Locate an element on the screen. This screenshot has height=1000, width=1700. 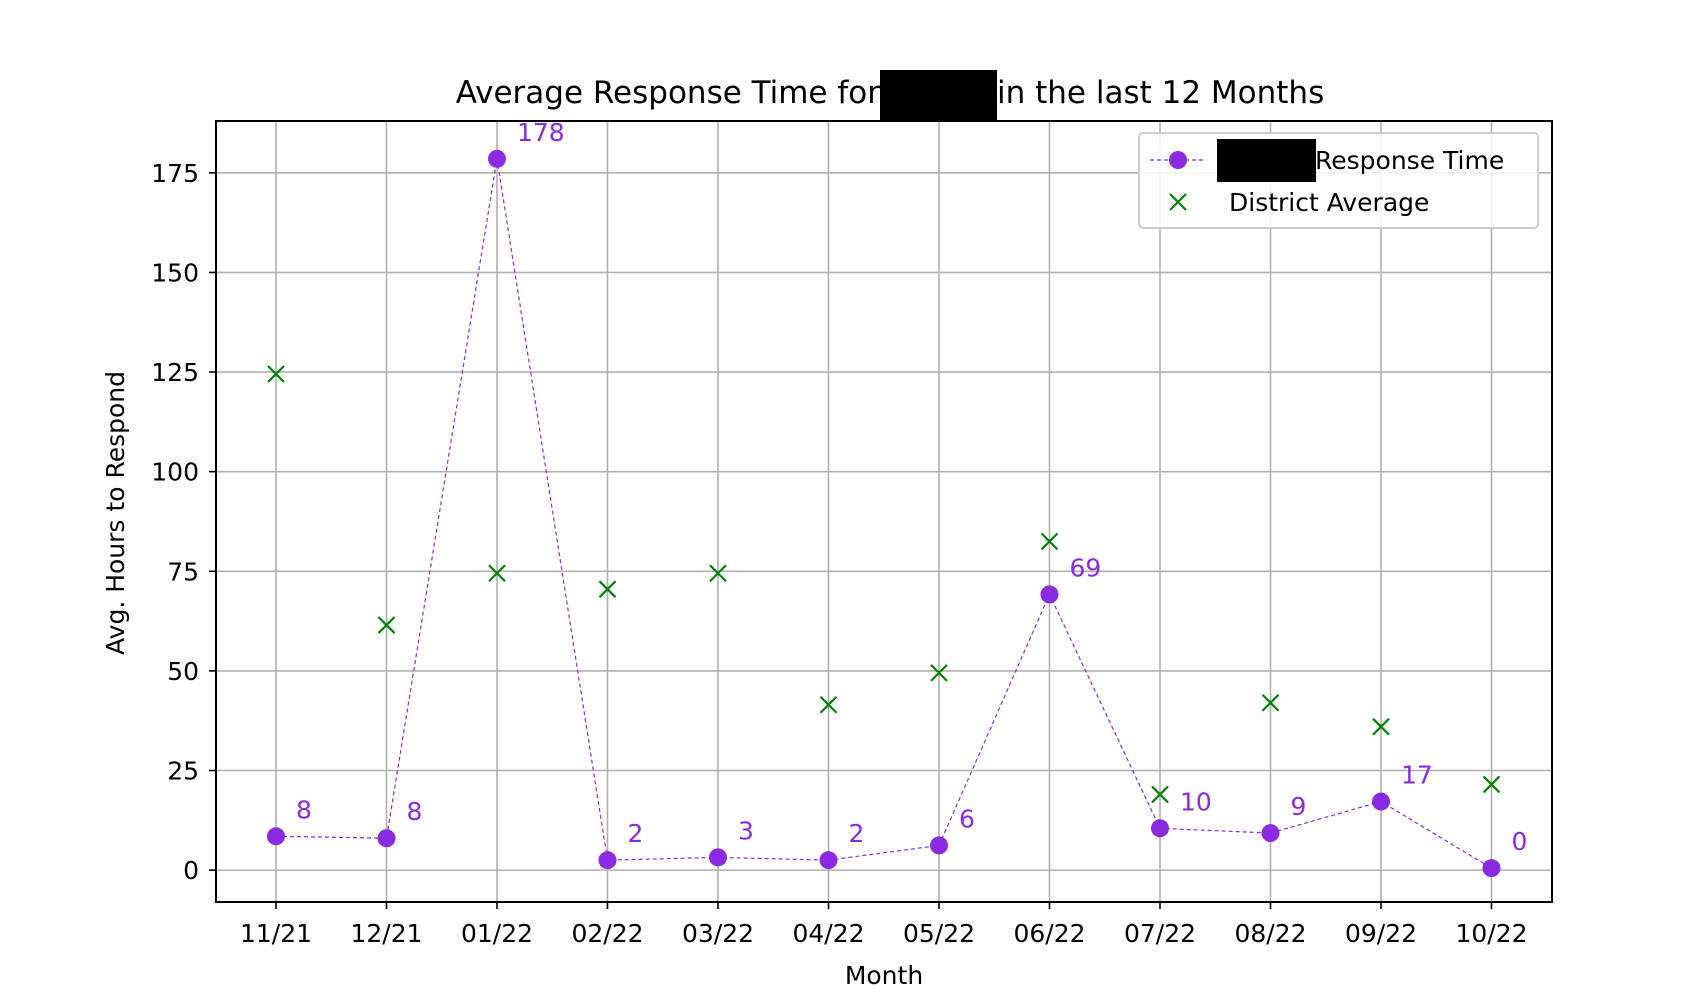
legend: Response Time District Average is located at coordinates (1338, 180).